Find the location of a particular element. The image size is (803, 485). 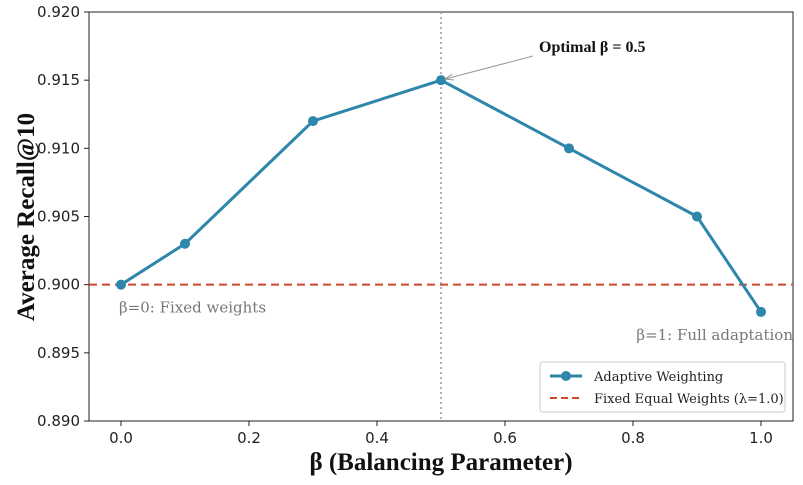

beta-one-annotation: β=1: Full adaptation is located at coordinates (714, 335).